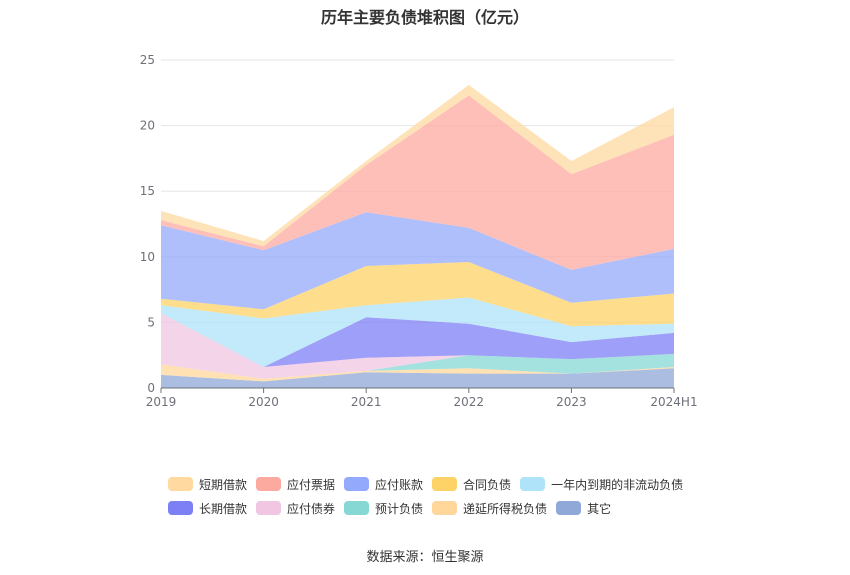  I want to click on legend-label: 合同负债, so click(487, 484).